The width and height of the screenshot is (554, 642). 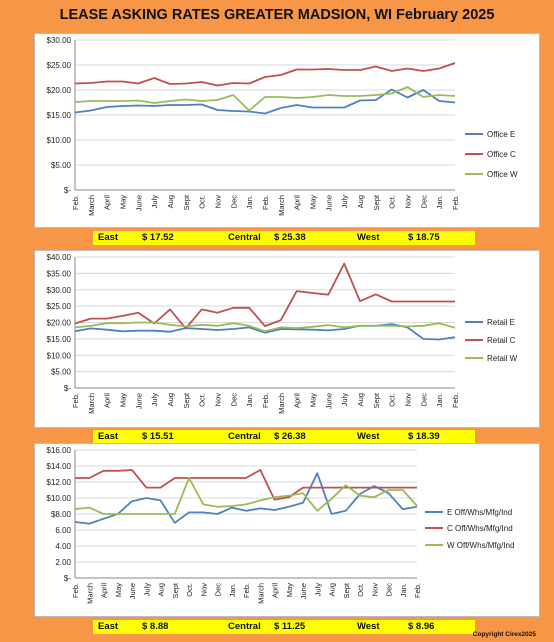 What do you see at coordinates (61, 514) in the screenshot?
I see `y-tick-label: $8.00` at bounding box center [61, 514].